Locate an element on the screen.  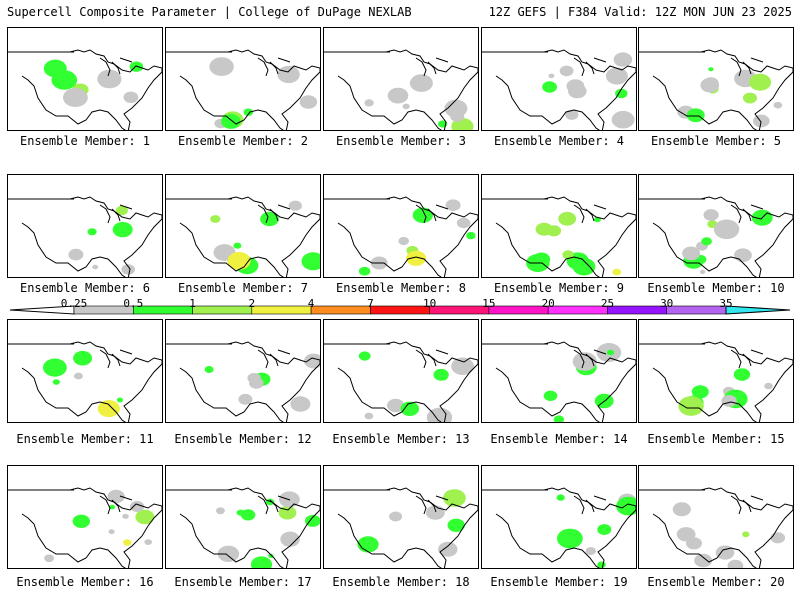
colorbar-tick-label: 7 is located at coordinates (370, 303).